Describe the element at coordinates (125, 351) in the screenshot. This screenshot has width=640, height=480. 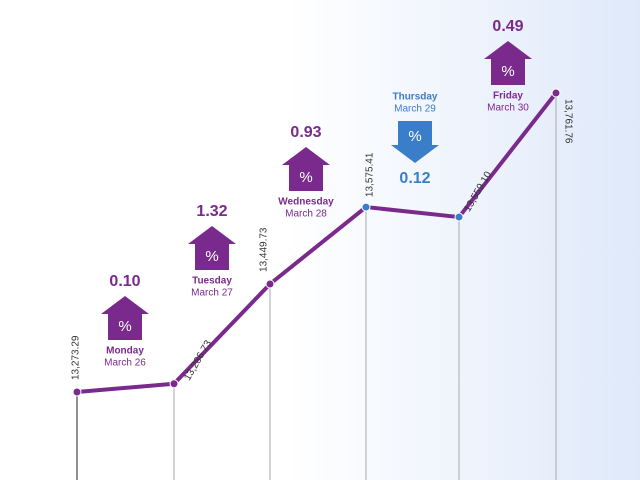
I see `day-label: Monday` at that location.